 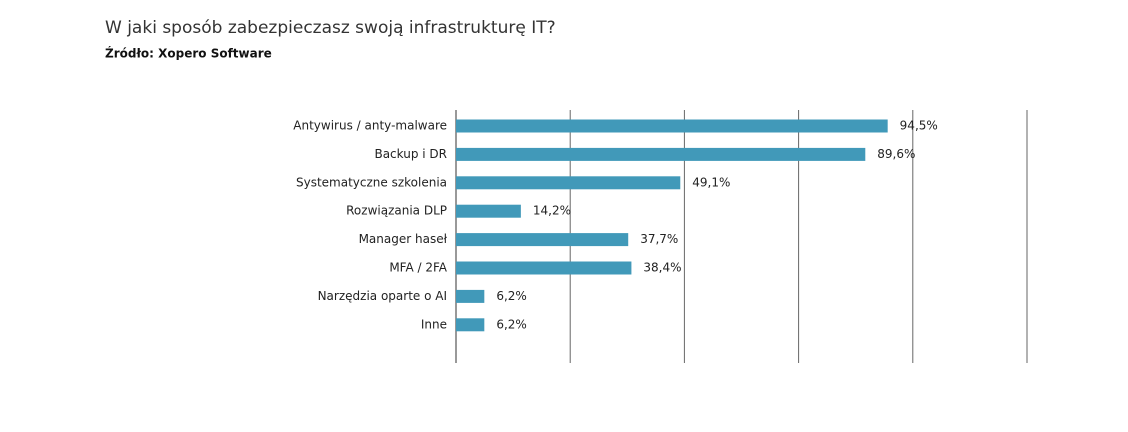 What do you see at coordinates (434, 324) in the screenshot?
I see `y-tick-label: Inne` at bounding box center [434, 324].